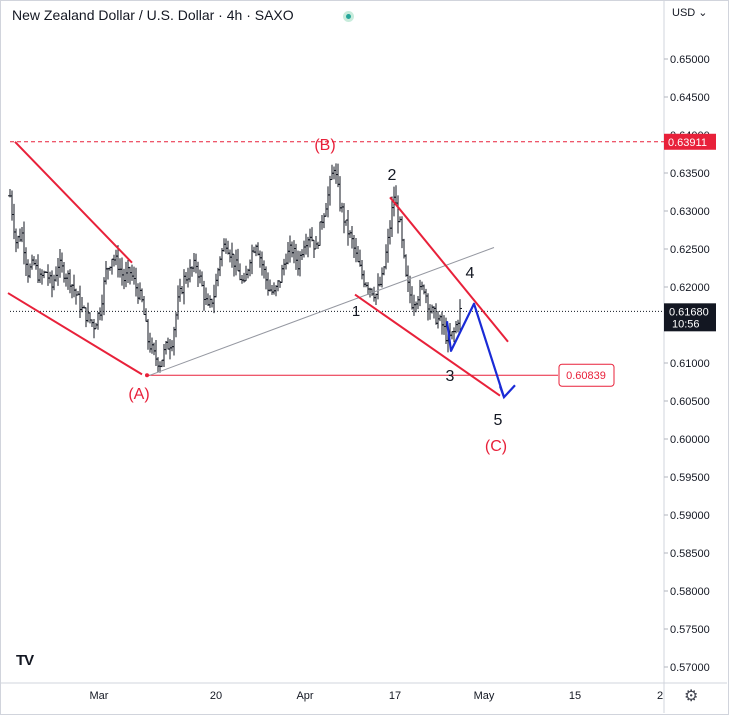 Image resolution: width=729 pixels, height=715 pixels. I want to click on y-tick-label: 0.65000, so click(690, 60).